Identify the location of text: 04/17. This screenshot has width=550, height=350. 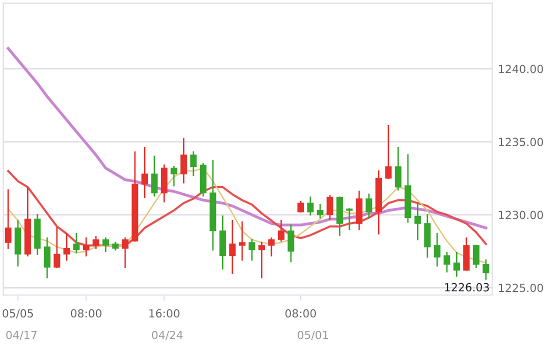
(21, 335).